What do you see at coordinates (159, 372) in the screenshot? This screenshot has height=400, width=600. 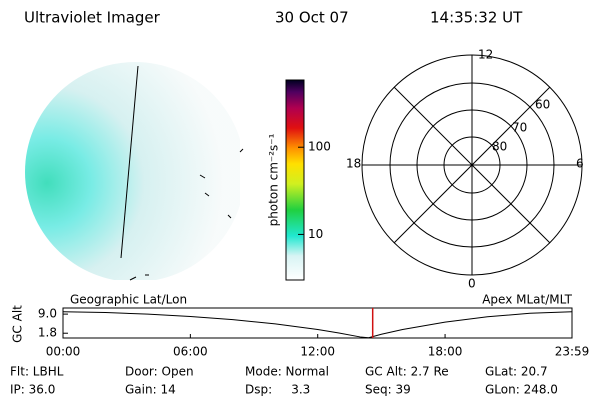 I see `status-field: Door: Open` at bounding box center [159, 372].